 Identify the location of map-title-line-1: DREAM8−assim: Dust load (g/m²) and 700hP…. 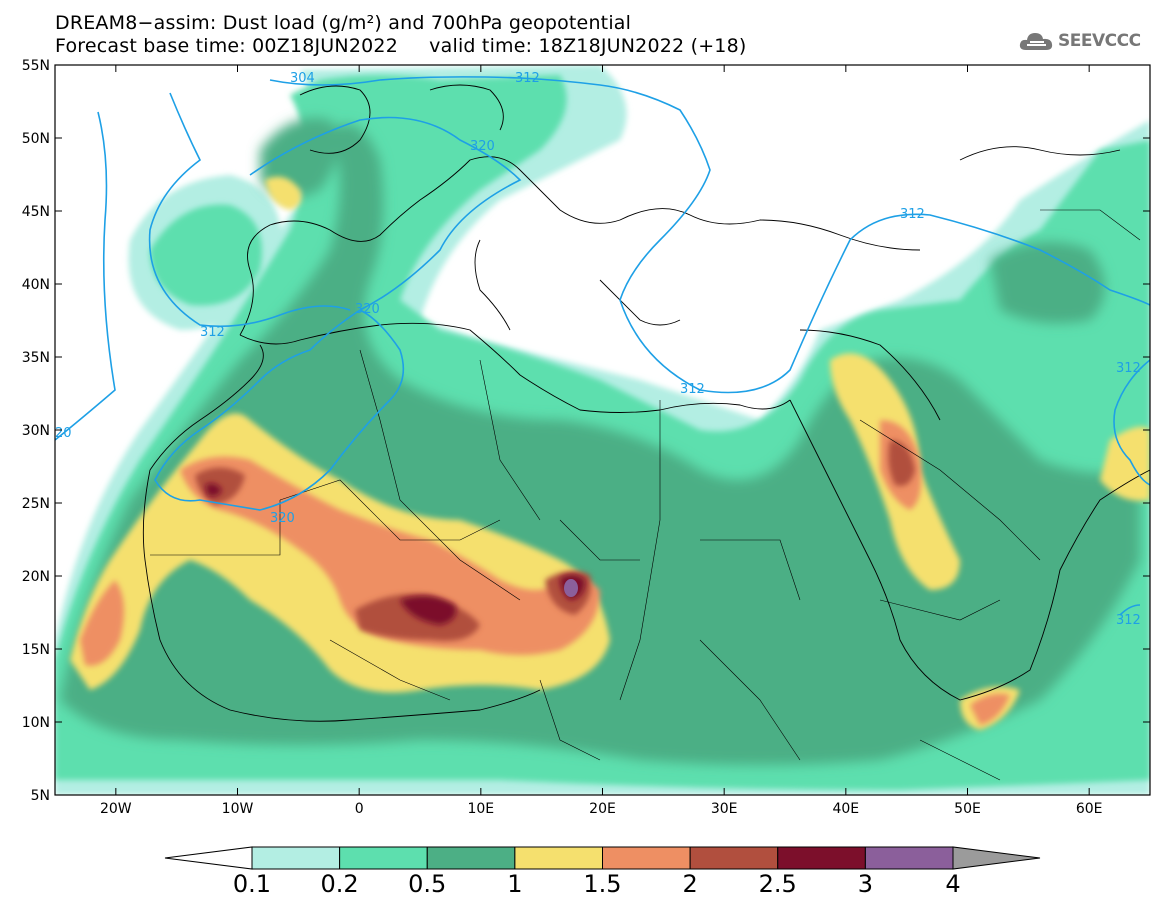
(343, 23).